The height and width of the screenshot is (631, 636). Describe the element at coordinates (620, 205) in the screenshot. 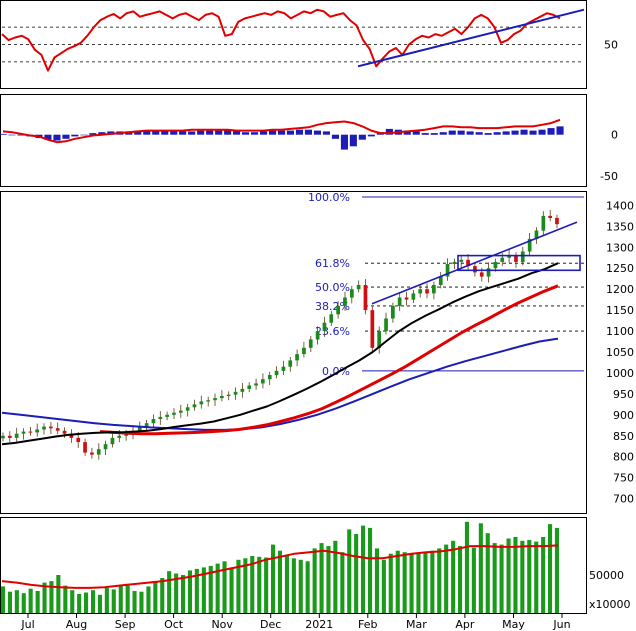

I see `price-tick-label-14: 1400` at that location.